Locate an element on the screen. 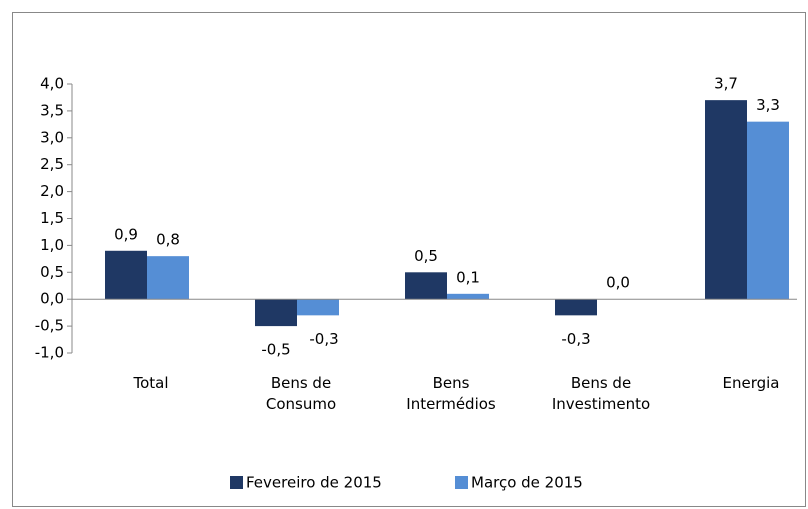  data-label: 0,1 is located at coordinates (468, 277).